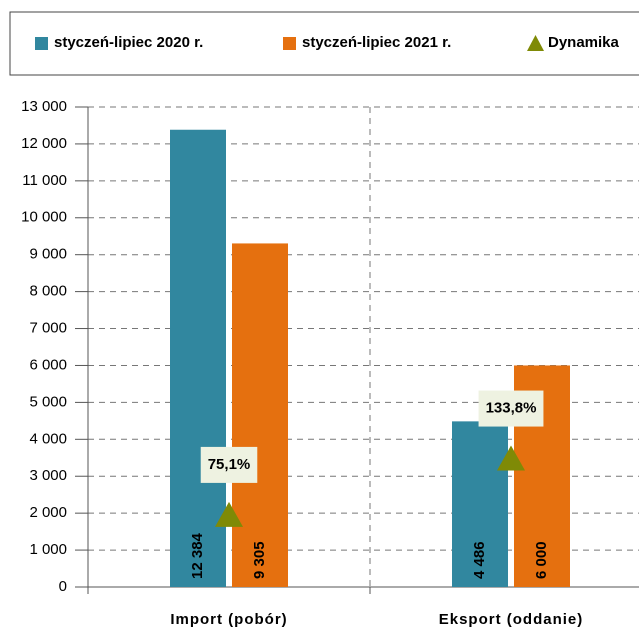  I want to click on y-tick-label: 12 000, so click(44, 143).